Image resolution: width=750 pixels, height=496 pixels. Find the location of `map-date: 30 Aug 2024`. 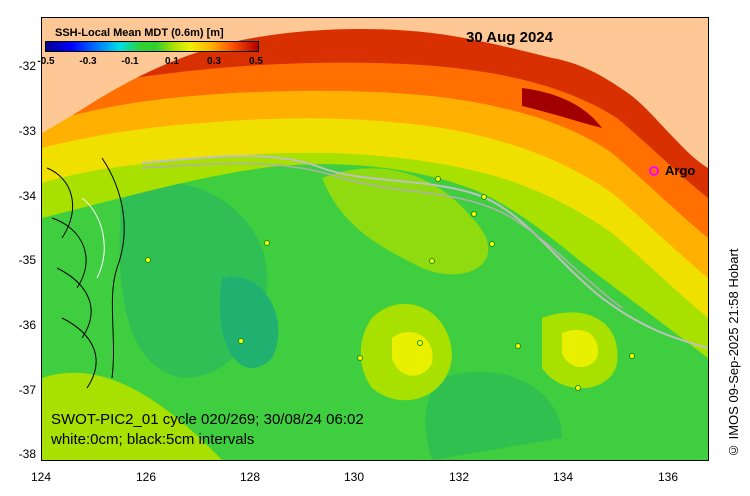

map-date: 30 Aug 2024 is located at coordinates (509, 37).